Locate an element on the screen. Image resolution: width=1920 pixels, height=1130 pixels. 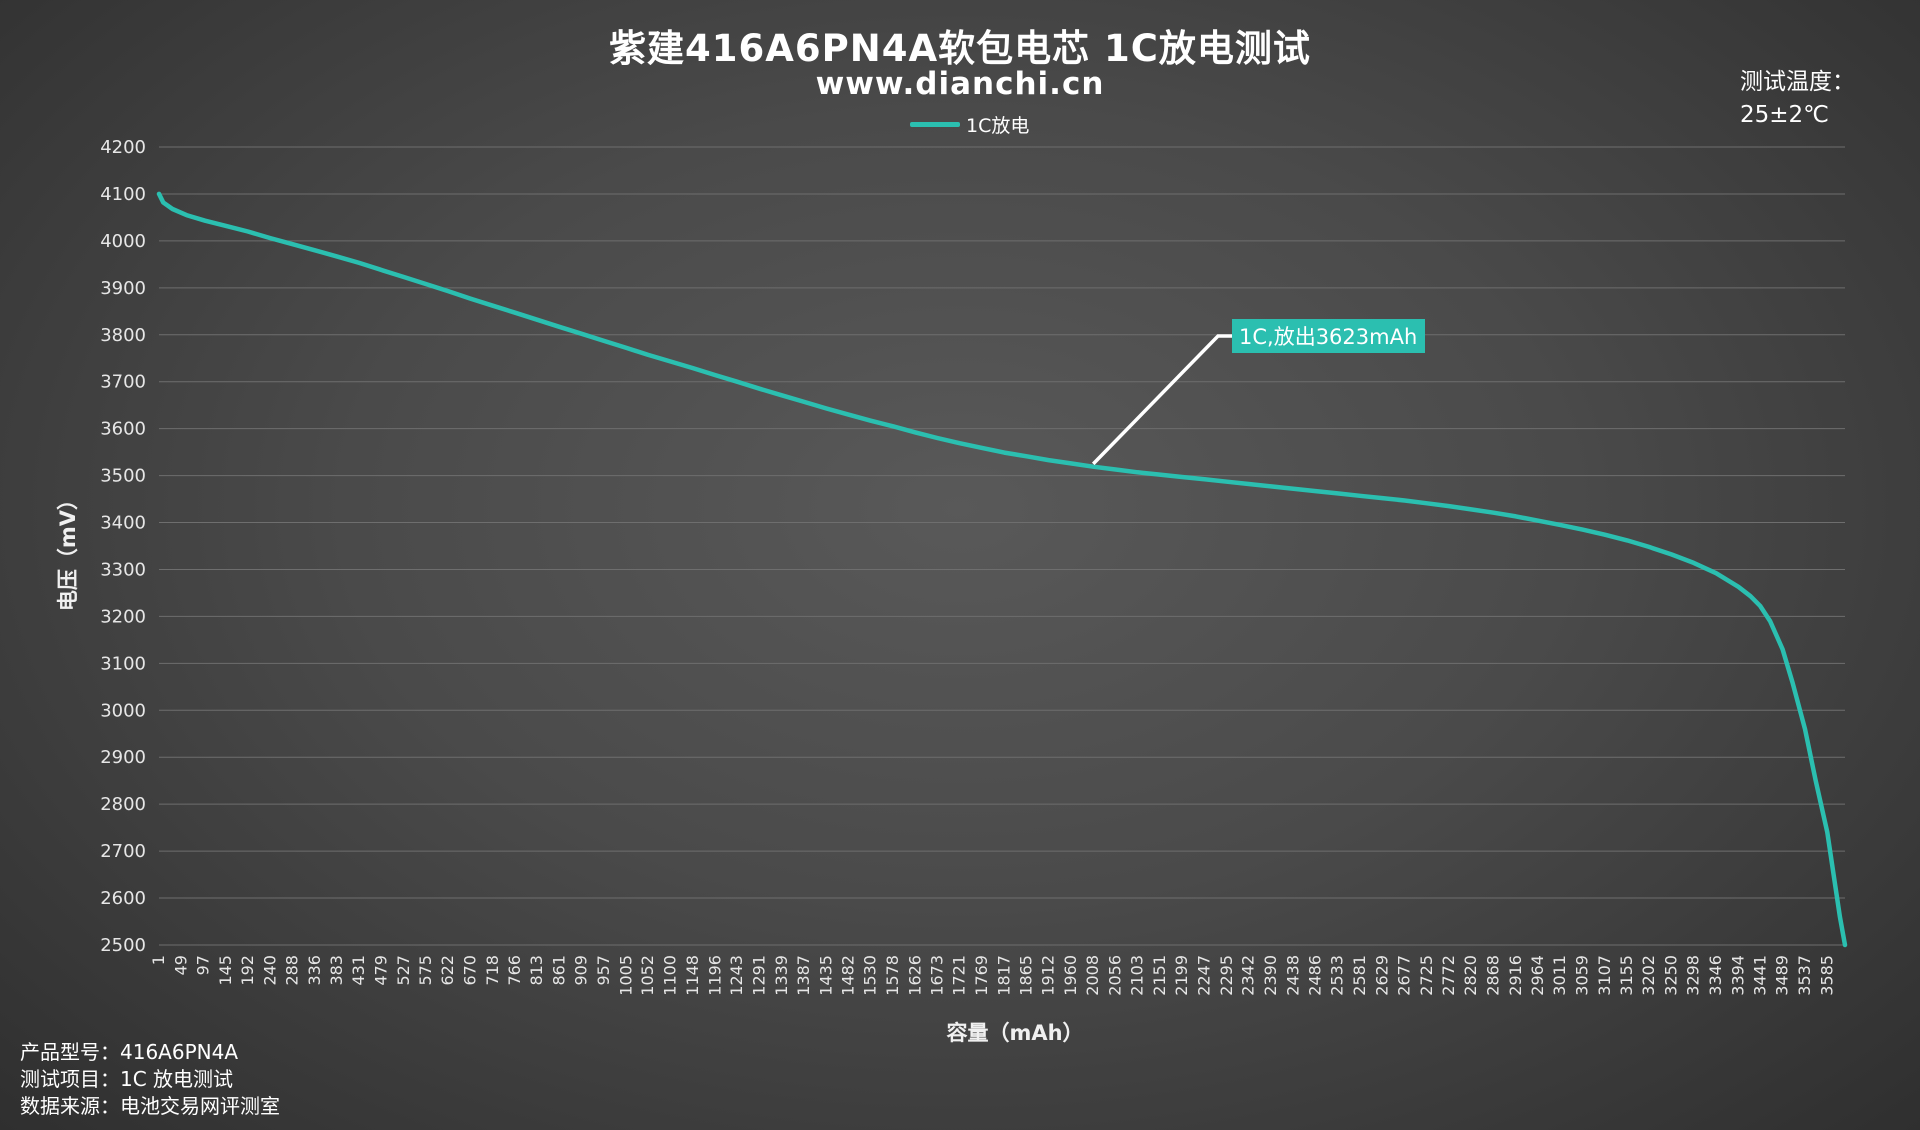
x-tick-label: 1578 is located at coordinates (892, 975).